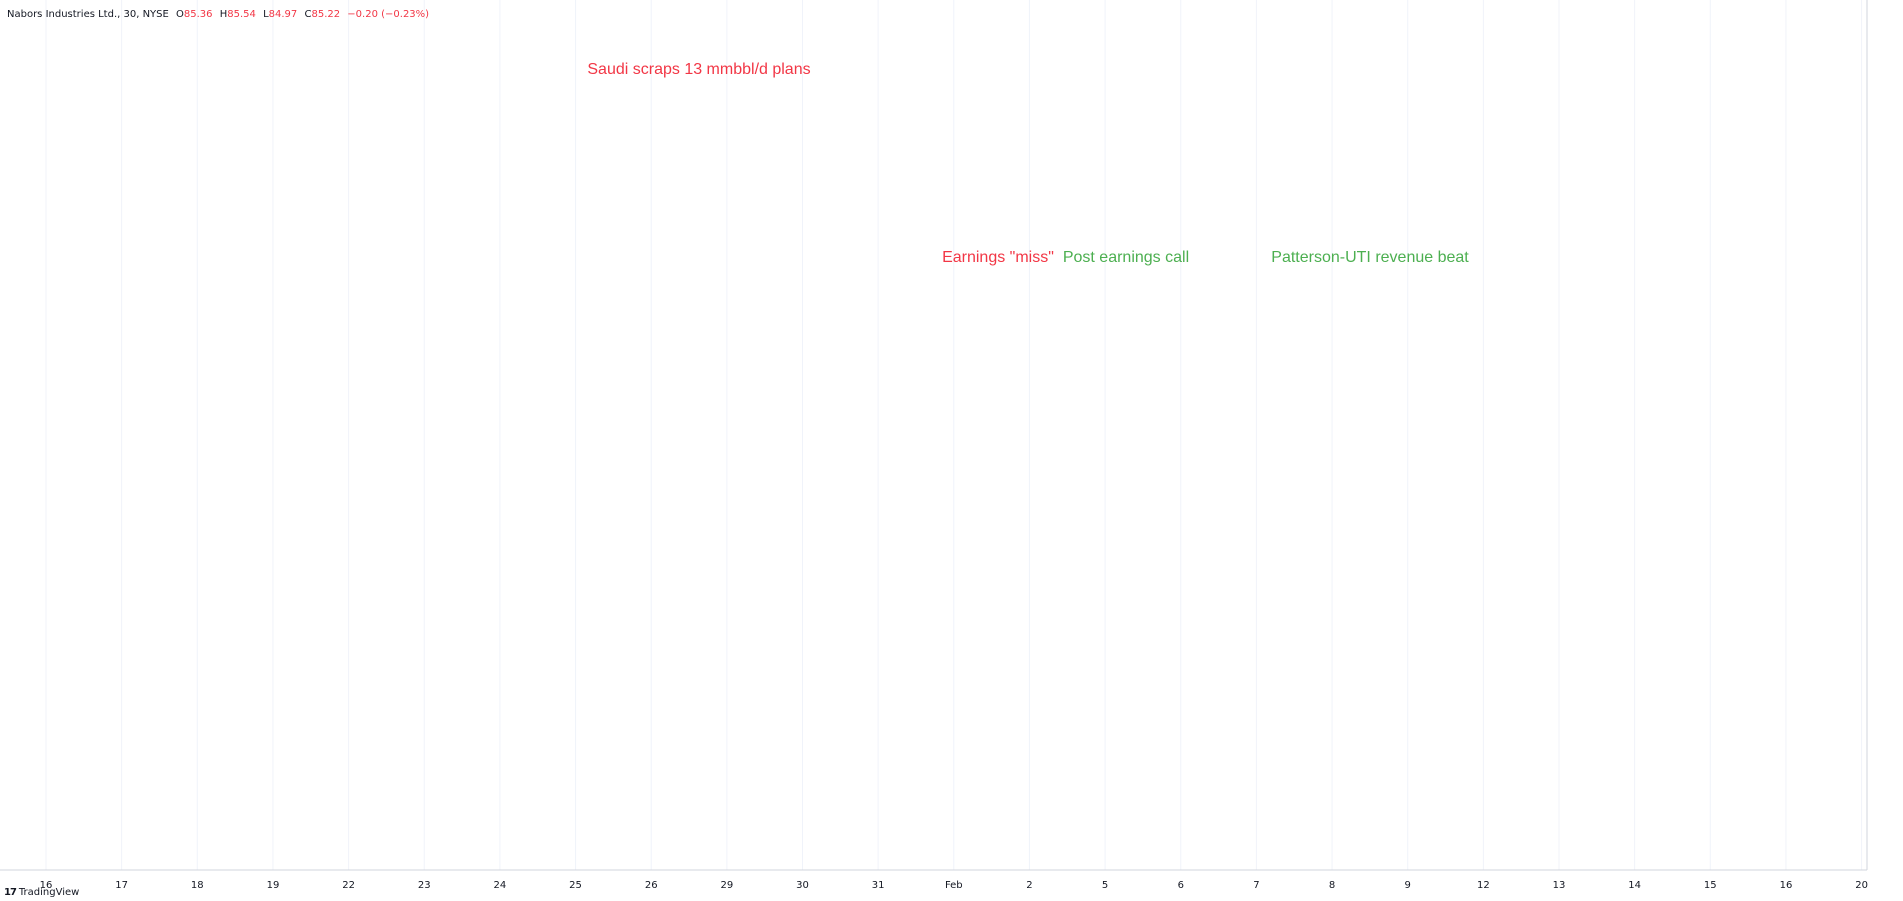 This screenshot has width=1903, height=901. I want to click on x-tick-label: 24, so click(500, 885).